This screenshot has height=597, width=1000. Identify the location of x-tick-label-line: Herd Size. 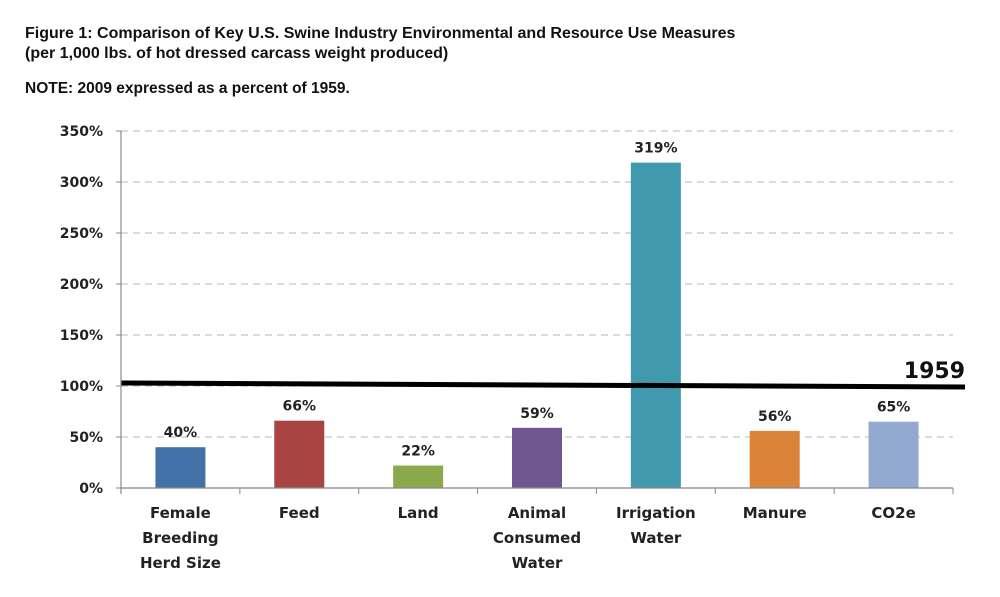
(180, 563).